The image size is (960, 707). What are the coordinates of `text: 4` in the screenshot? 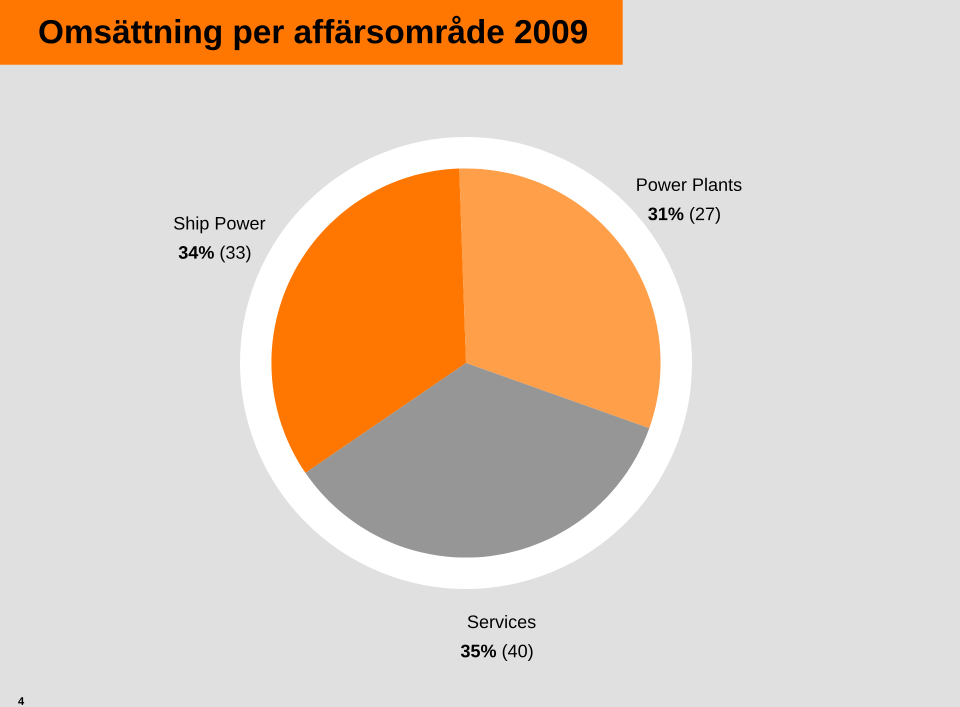 It's located at (21, 701).